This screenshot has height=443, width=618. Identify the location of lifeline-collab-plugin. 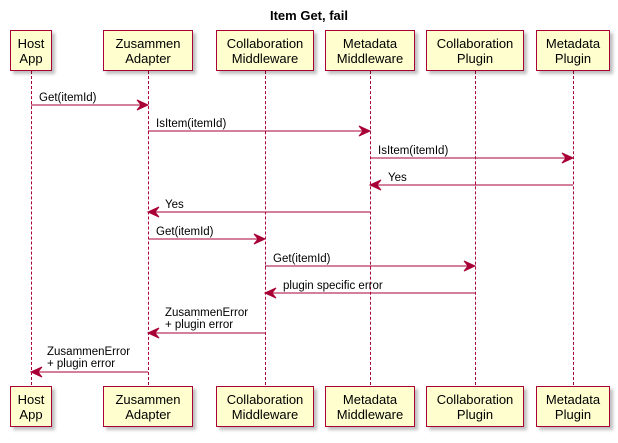
(475, 228).